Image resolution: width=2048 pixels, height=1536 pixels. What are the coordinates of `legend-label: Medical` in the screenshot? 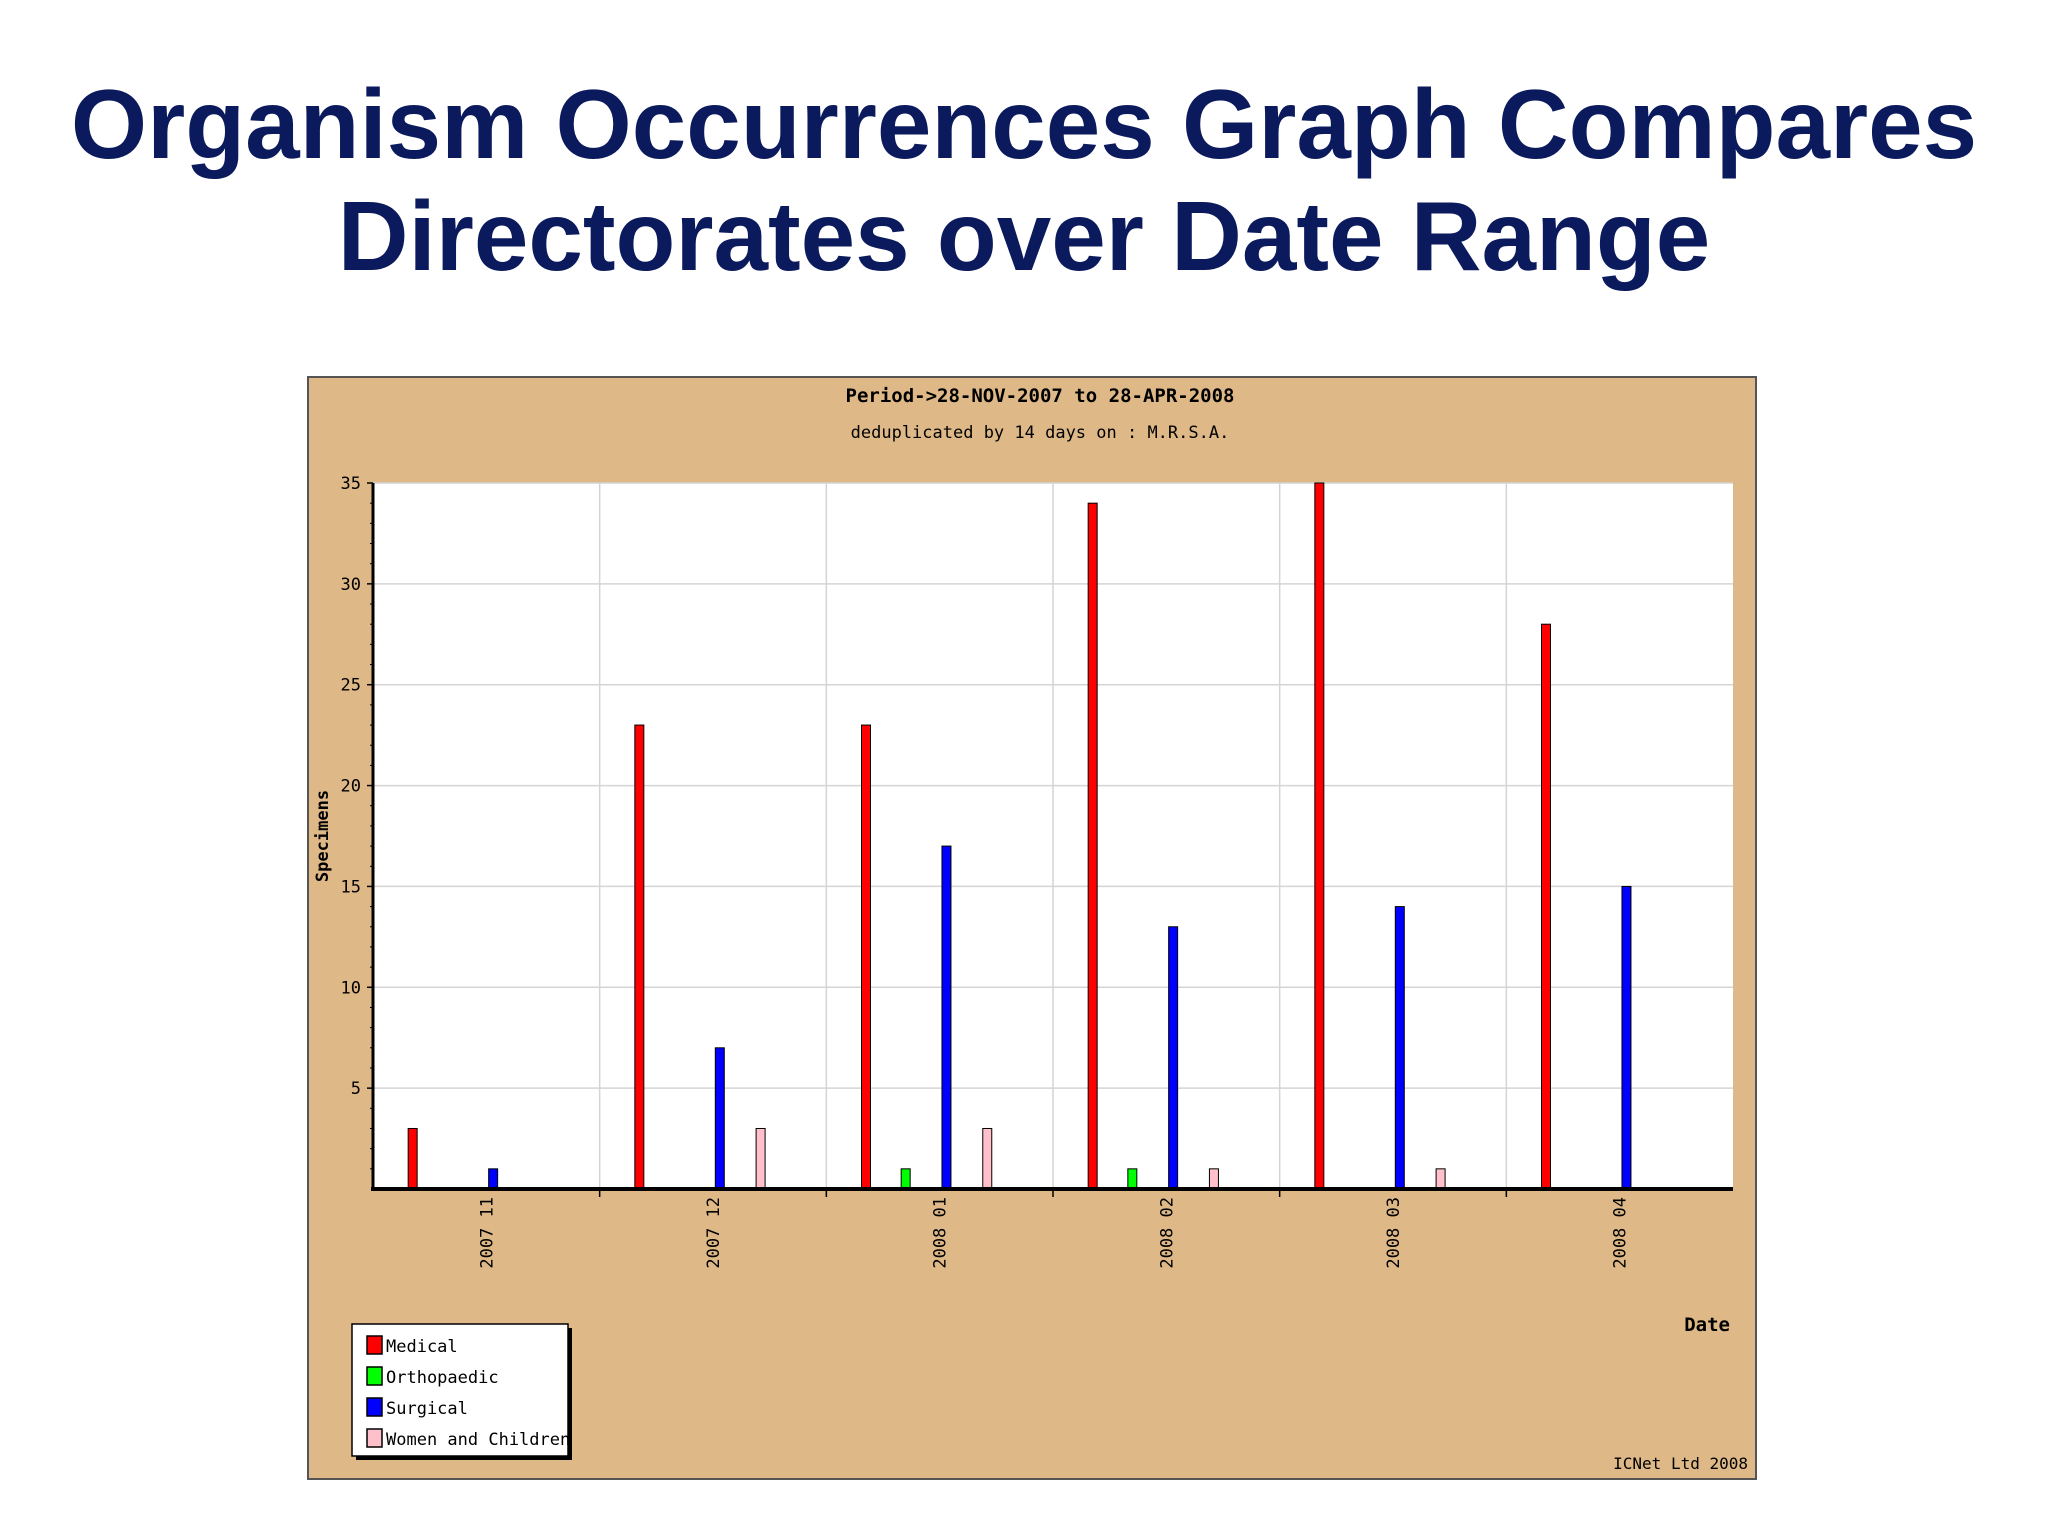 It's located at (422, 1347).